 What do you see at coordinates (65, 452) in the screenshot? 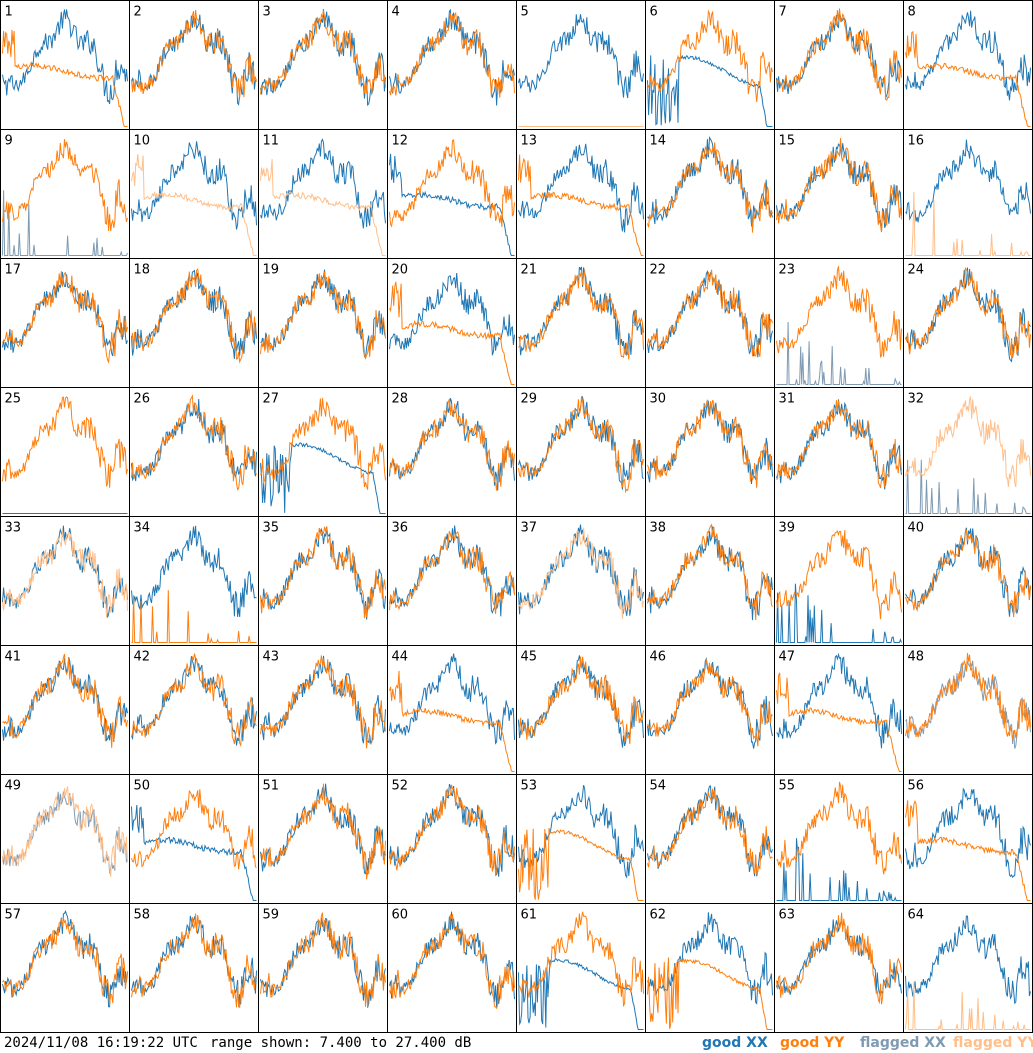
I see `panel-25: 25` at bounding box center [65, 452].